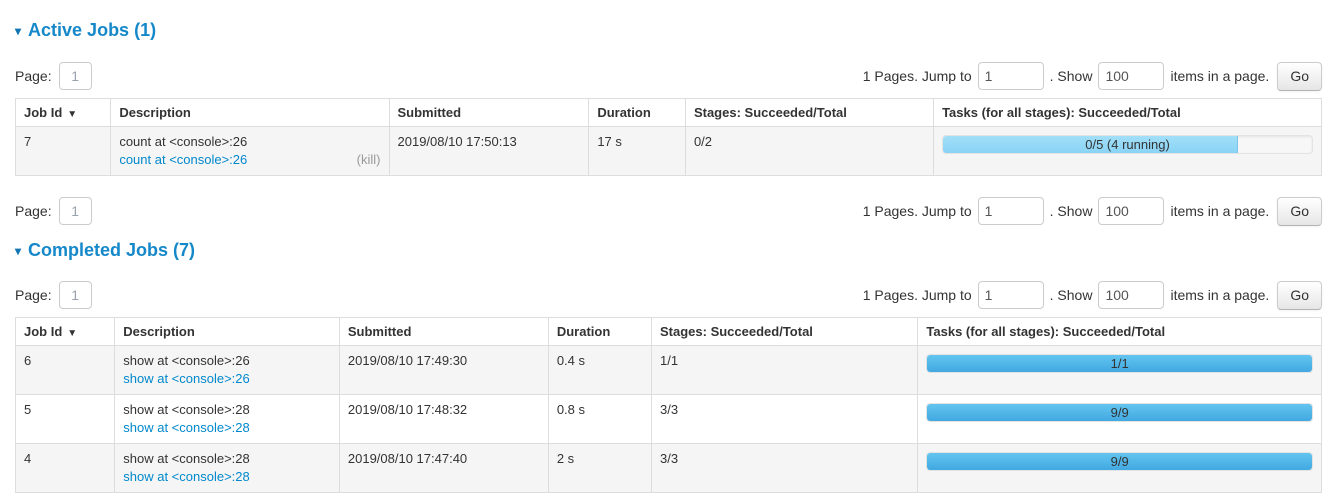 The width and height of the screenshot is (1328, 496). I want to click on completed-jobs-title: Completed Jobs (7), so click(112, 250).